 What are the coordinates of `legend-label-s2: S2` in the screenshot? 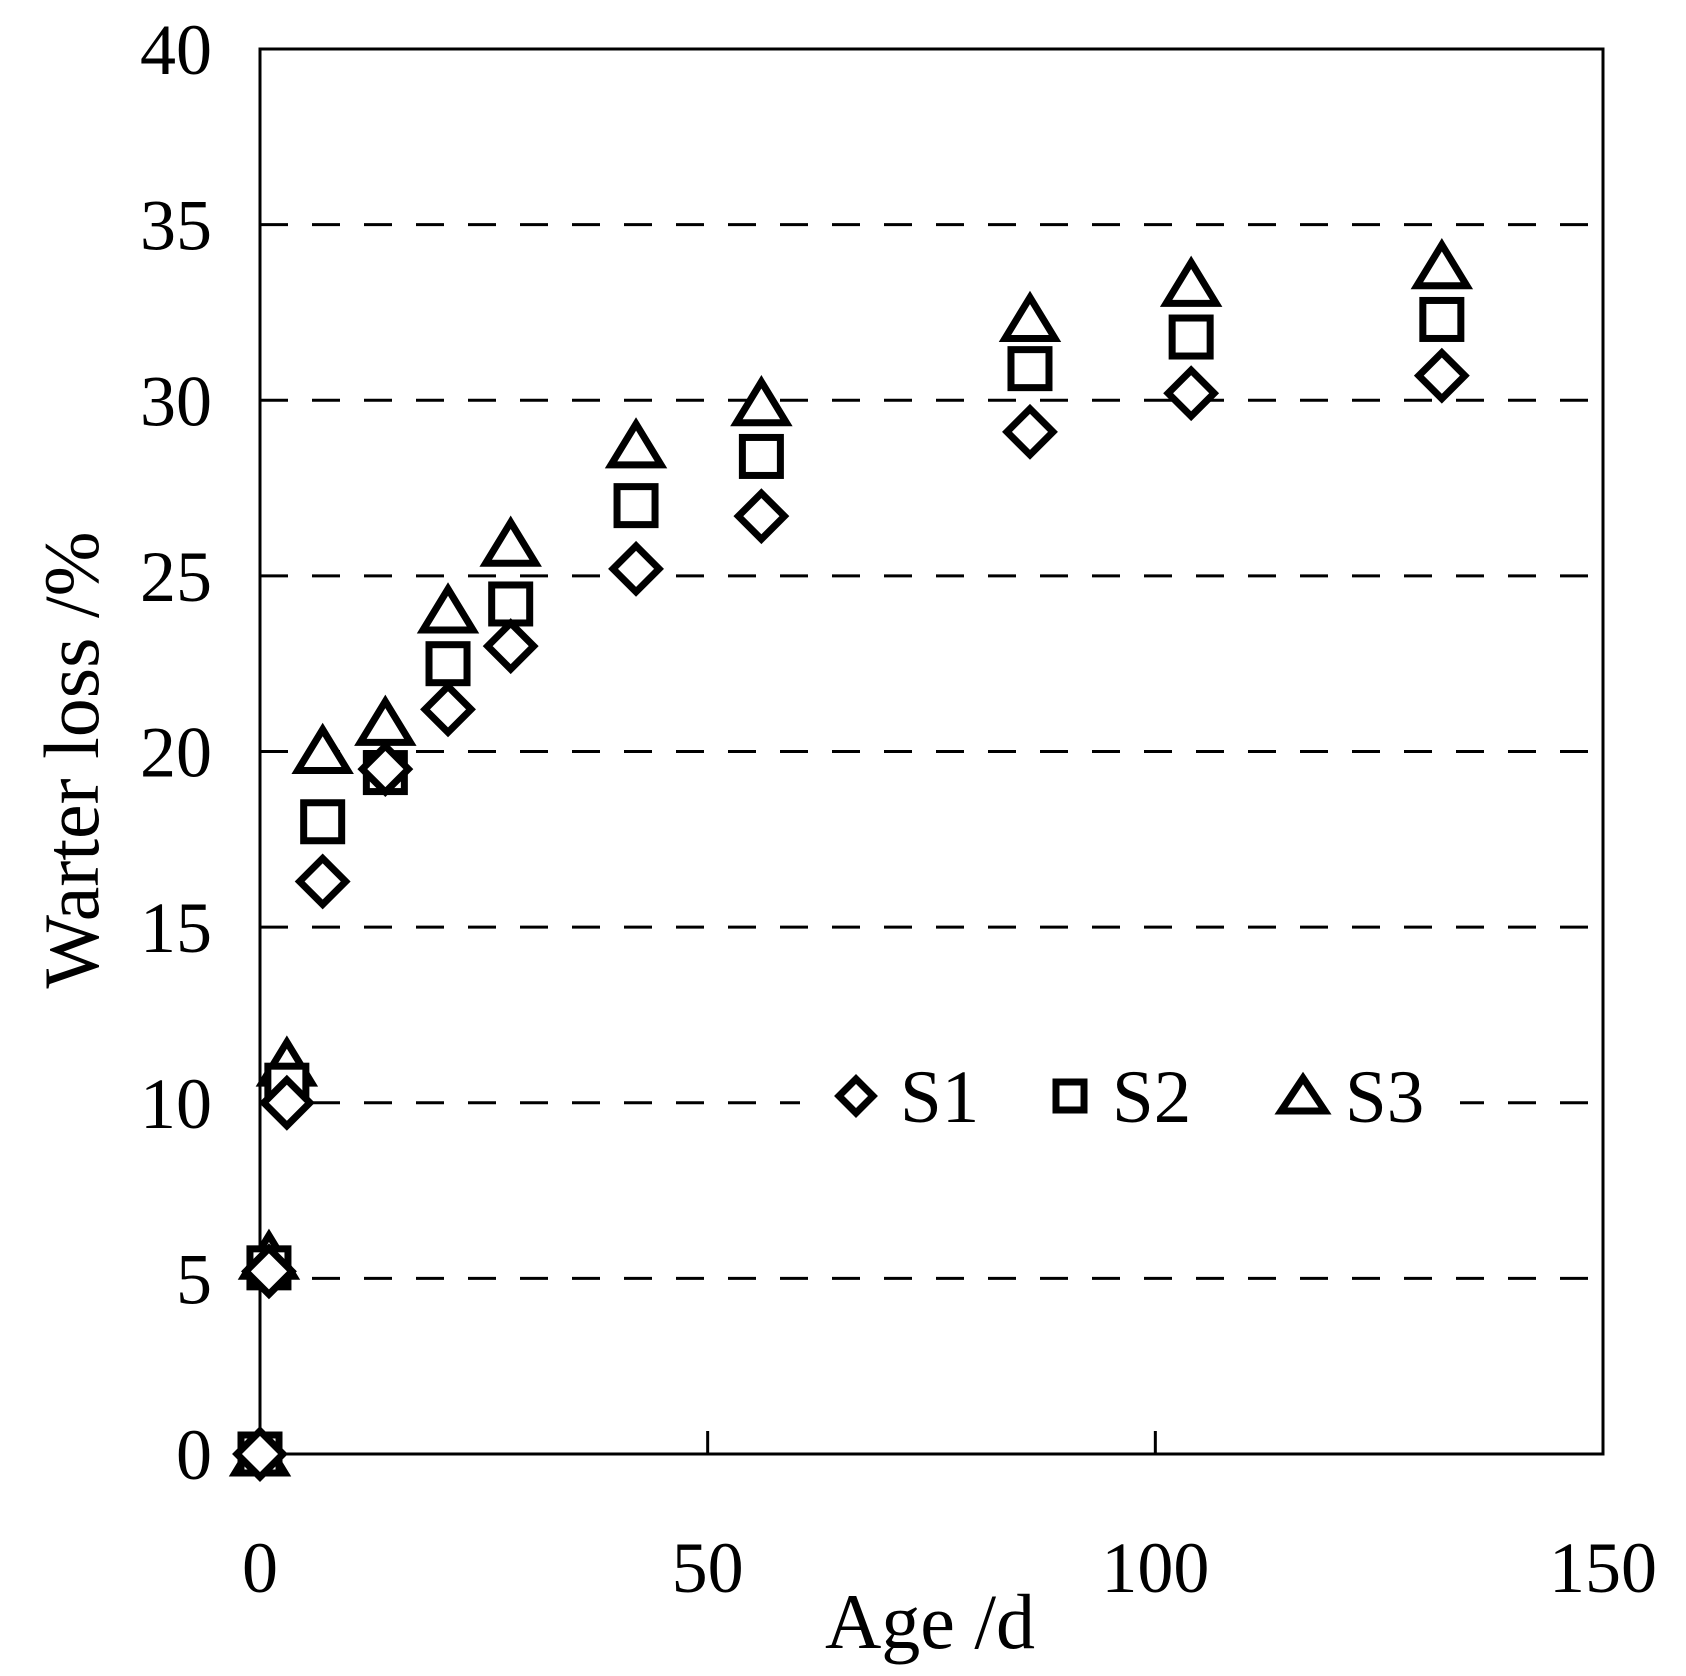 It's located at (1151, 1097).